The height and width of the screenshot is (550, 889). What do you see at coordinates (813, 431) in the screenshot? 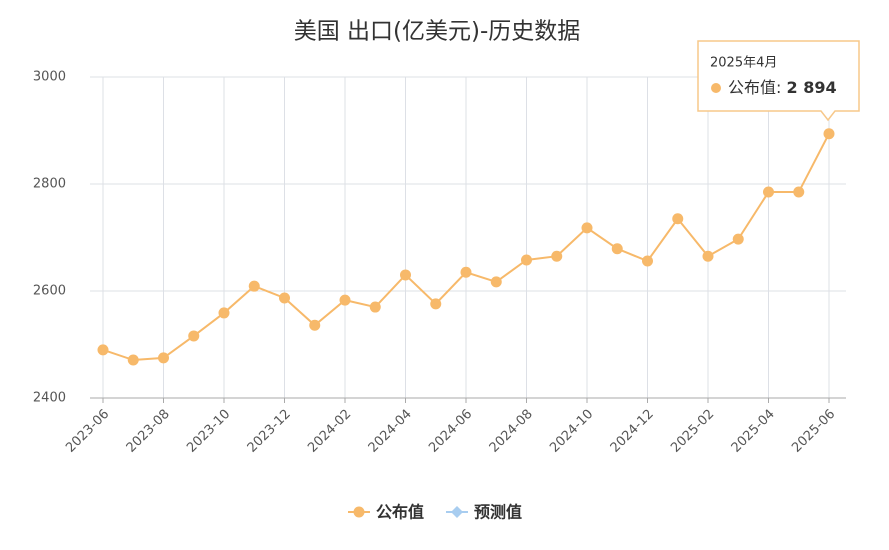
I see `x-tick-label: 2025-06` at bounding box center [813, 431].